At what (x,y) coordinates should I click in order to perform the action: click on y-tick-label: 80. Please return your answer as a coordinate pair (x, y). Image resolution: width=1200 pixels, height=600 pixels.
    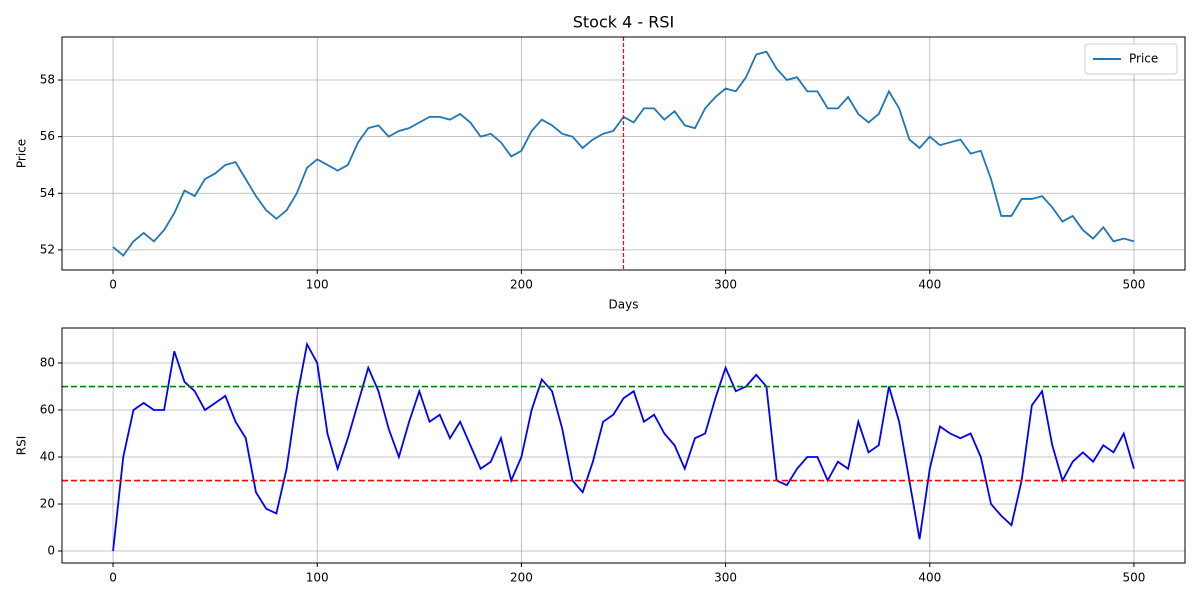
    Looking at the image, I should click on (47, 363).